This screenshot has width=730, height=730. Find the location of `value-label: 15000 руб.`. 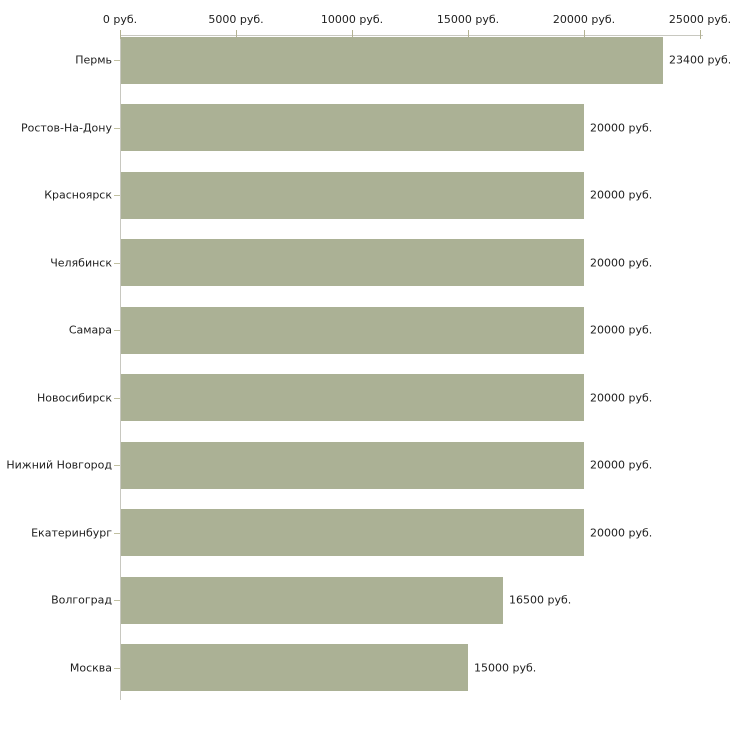

value-label: 15000 руб. is located at coordinates (505, 667).